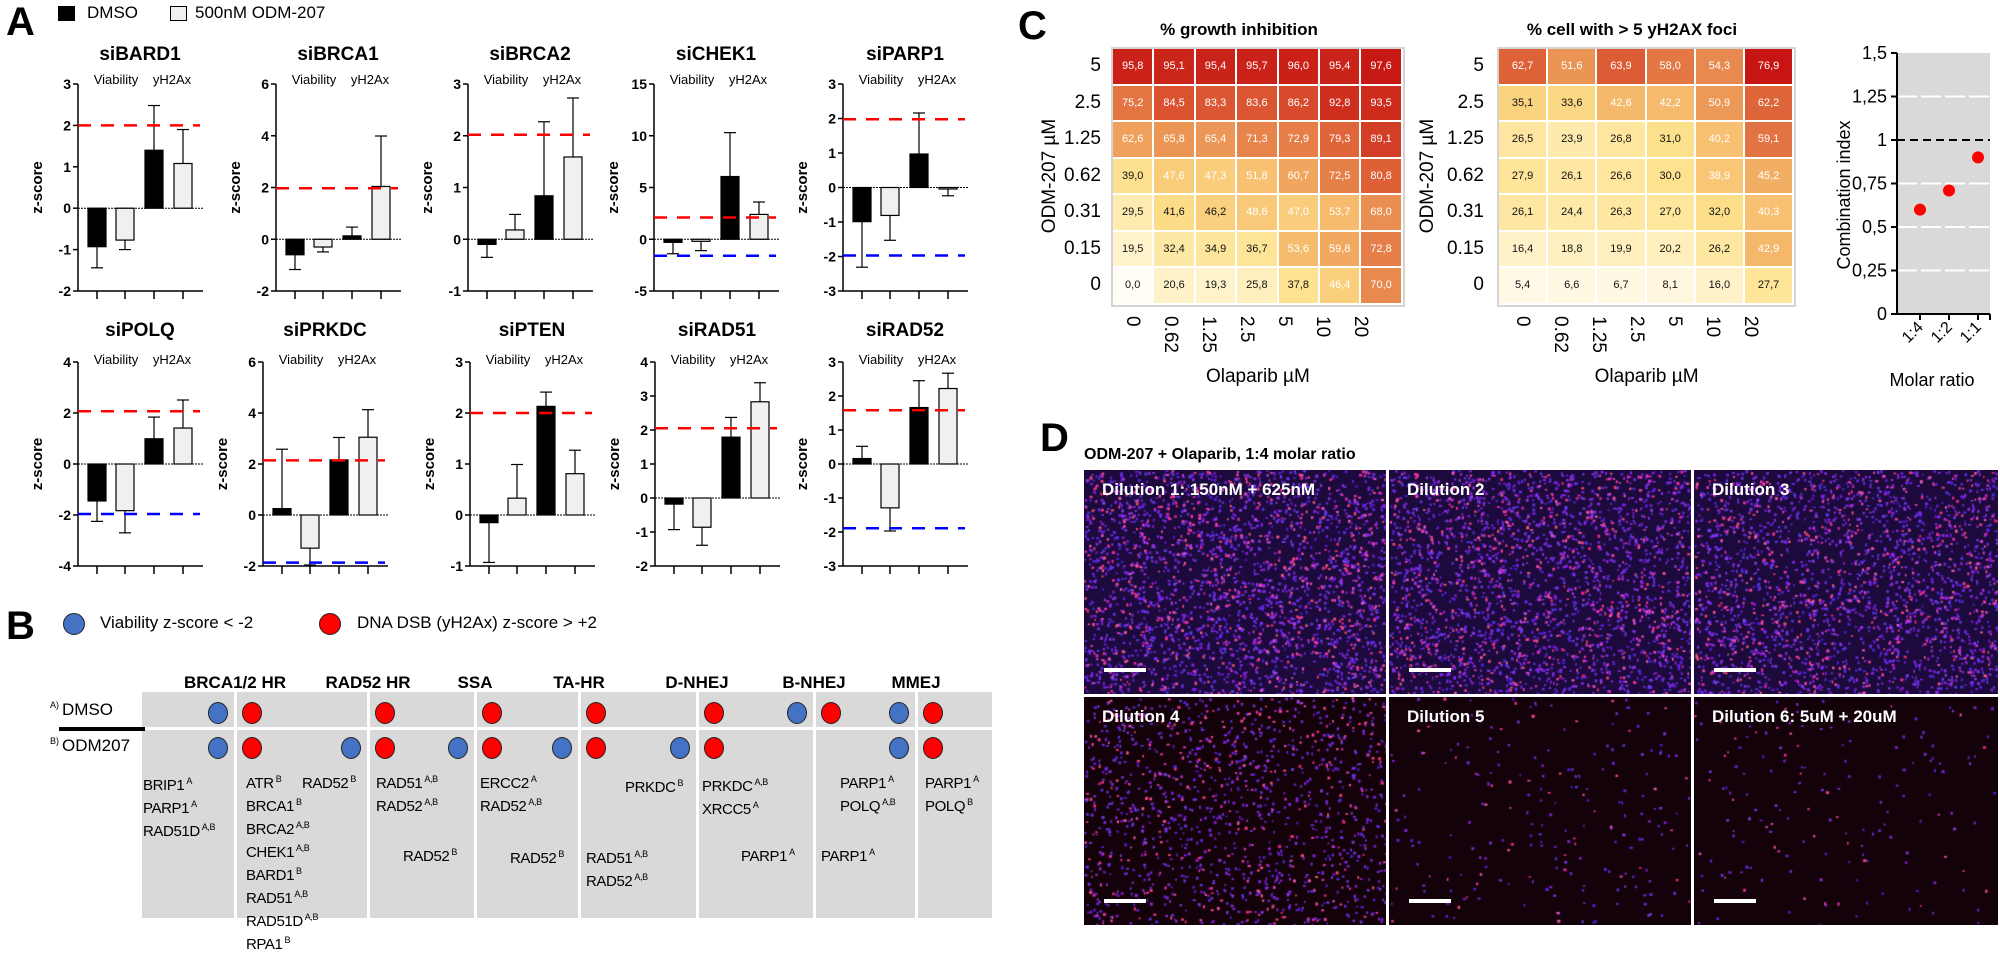 This screenshot has height=954, width=2000. What do you see at coordinates (1382, 249) in the screenshot?
I see `heatmap-cell: 72,8` at bounding box center [1382, 249].